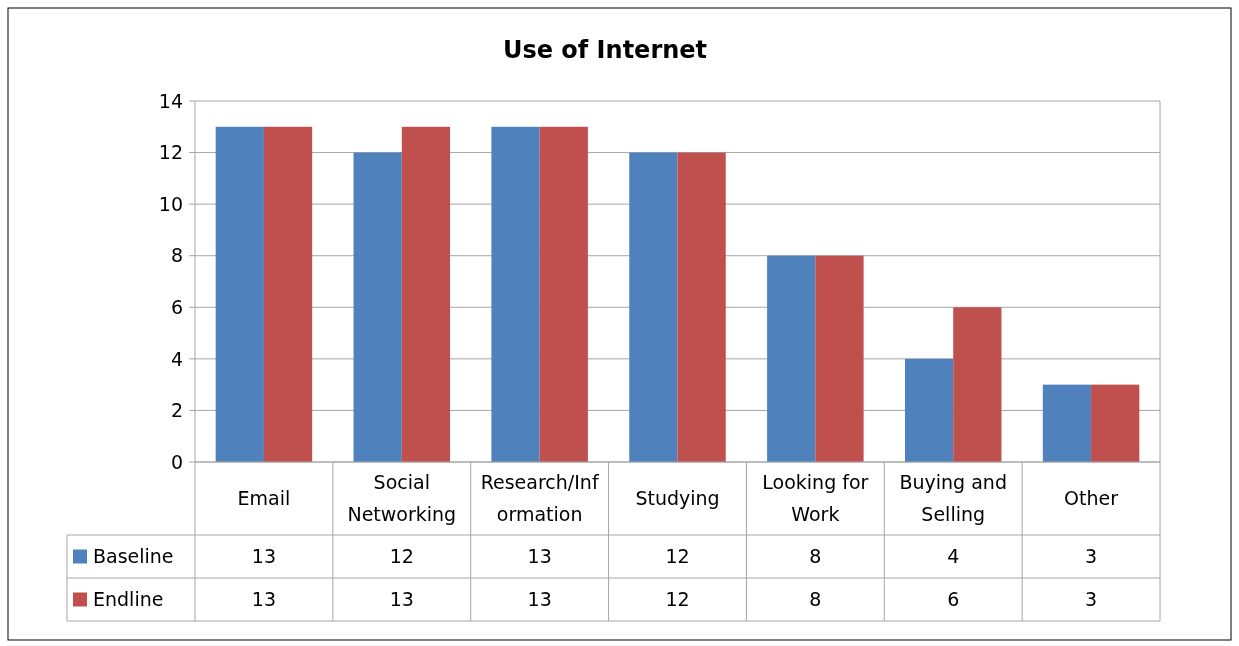  What do you see at coordinates (170, 152) in the screenshot?
I see `y-tick-label: 12` at bounding box center [170, 152].